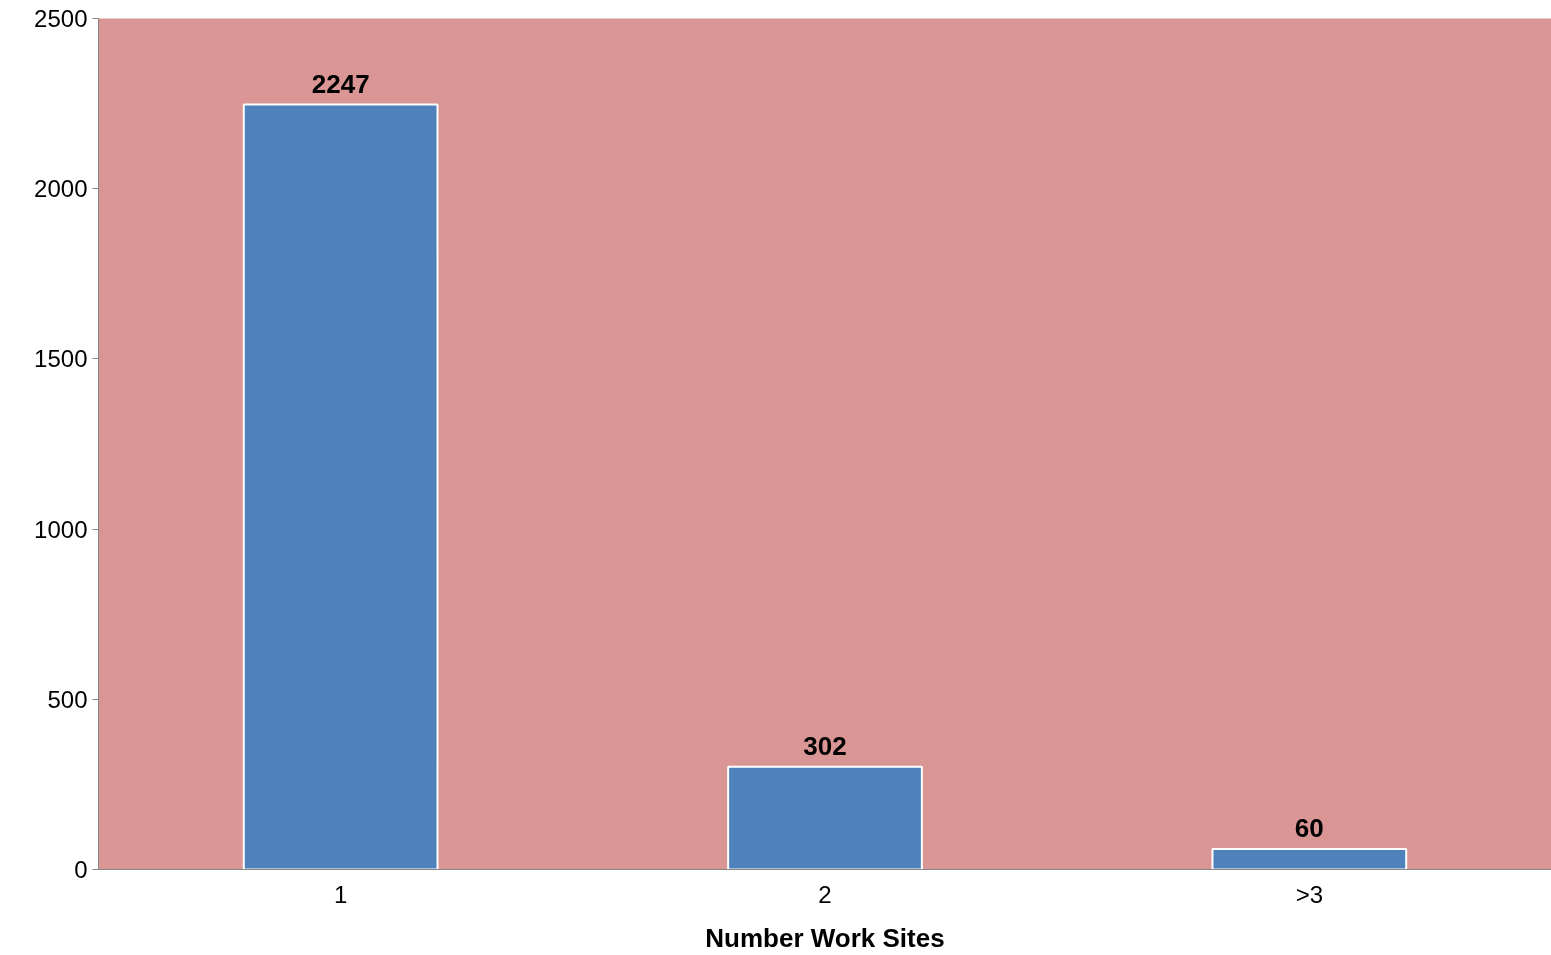  What do you see at coordinates (825, 745) in the screenshot?
I see `data-label: 302` at bounding box center [825, 745].